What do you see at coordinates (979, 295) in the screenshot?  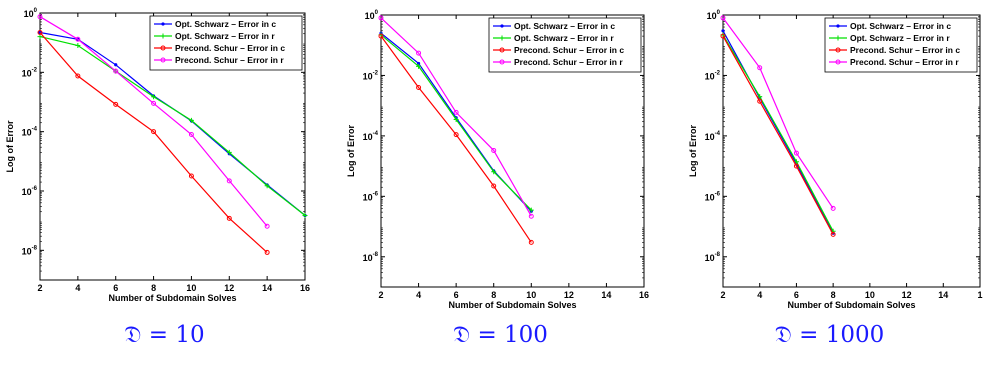 I see `x-tick-label: 1` at bounding box center [979, 295].